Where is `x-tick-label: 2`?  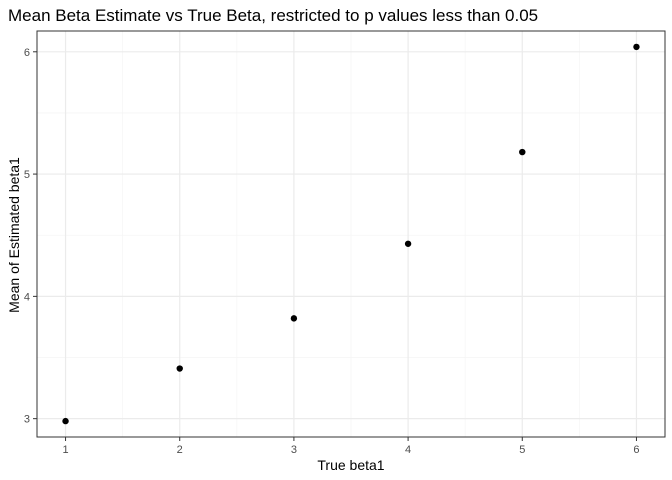 x-tick-label: 2 is located at coordinates (180, 450).